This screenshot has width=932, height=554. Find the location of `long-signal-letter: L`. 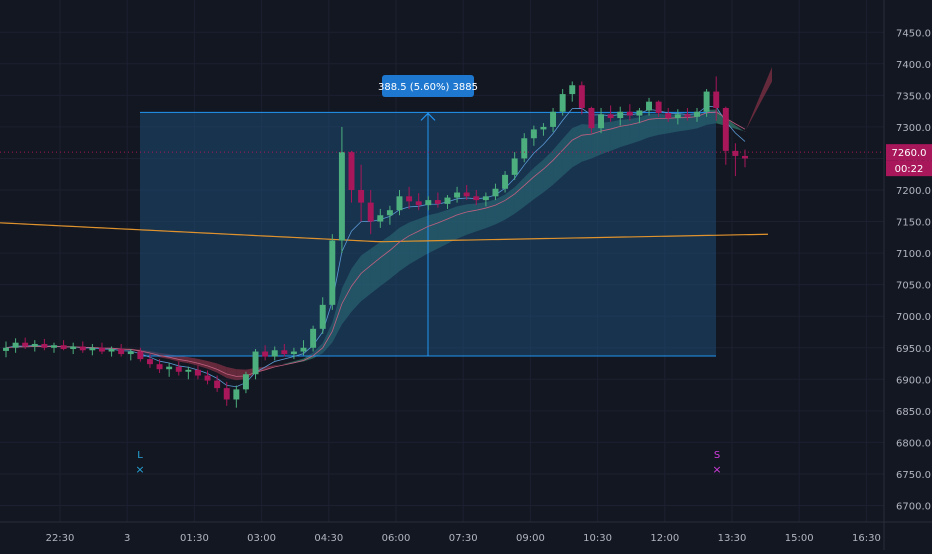

long-signal-letter: L is located at coordinates (140, 455).